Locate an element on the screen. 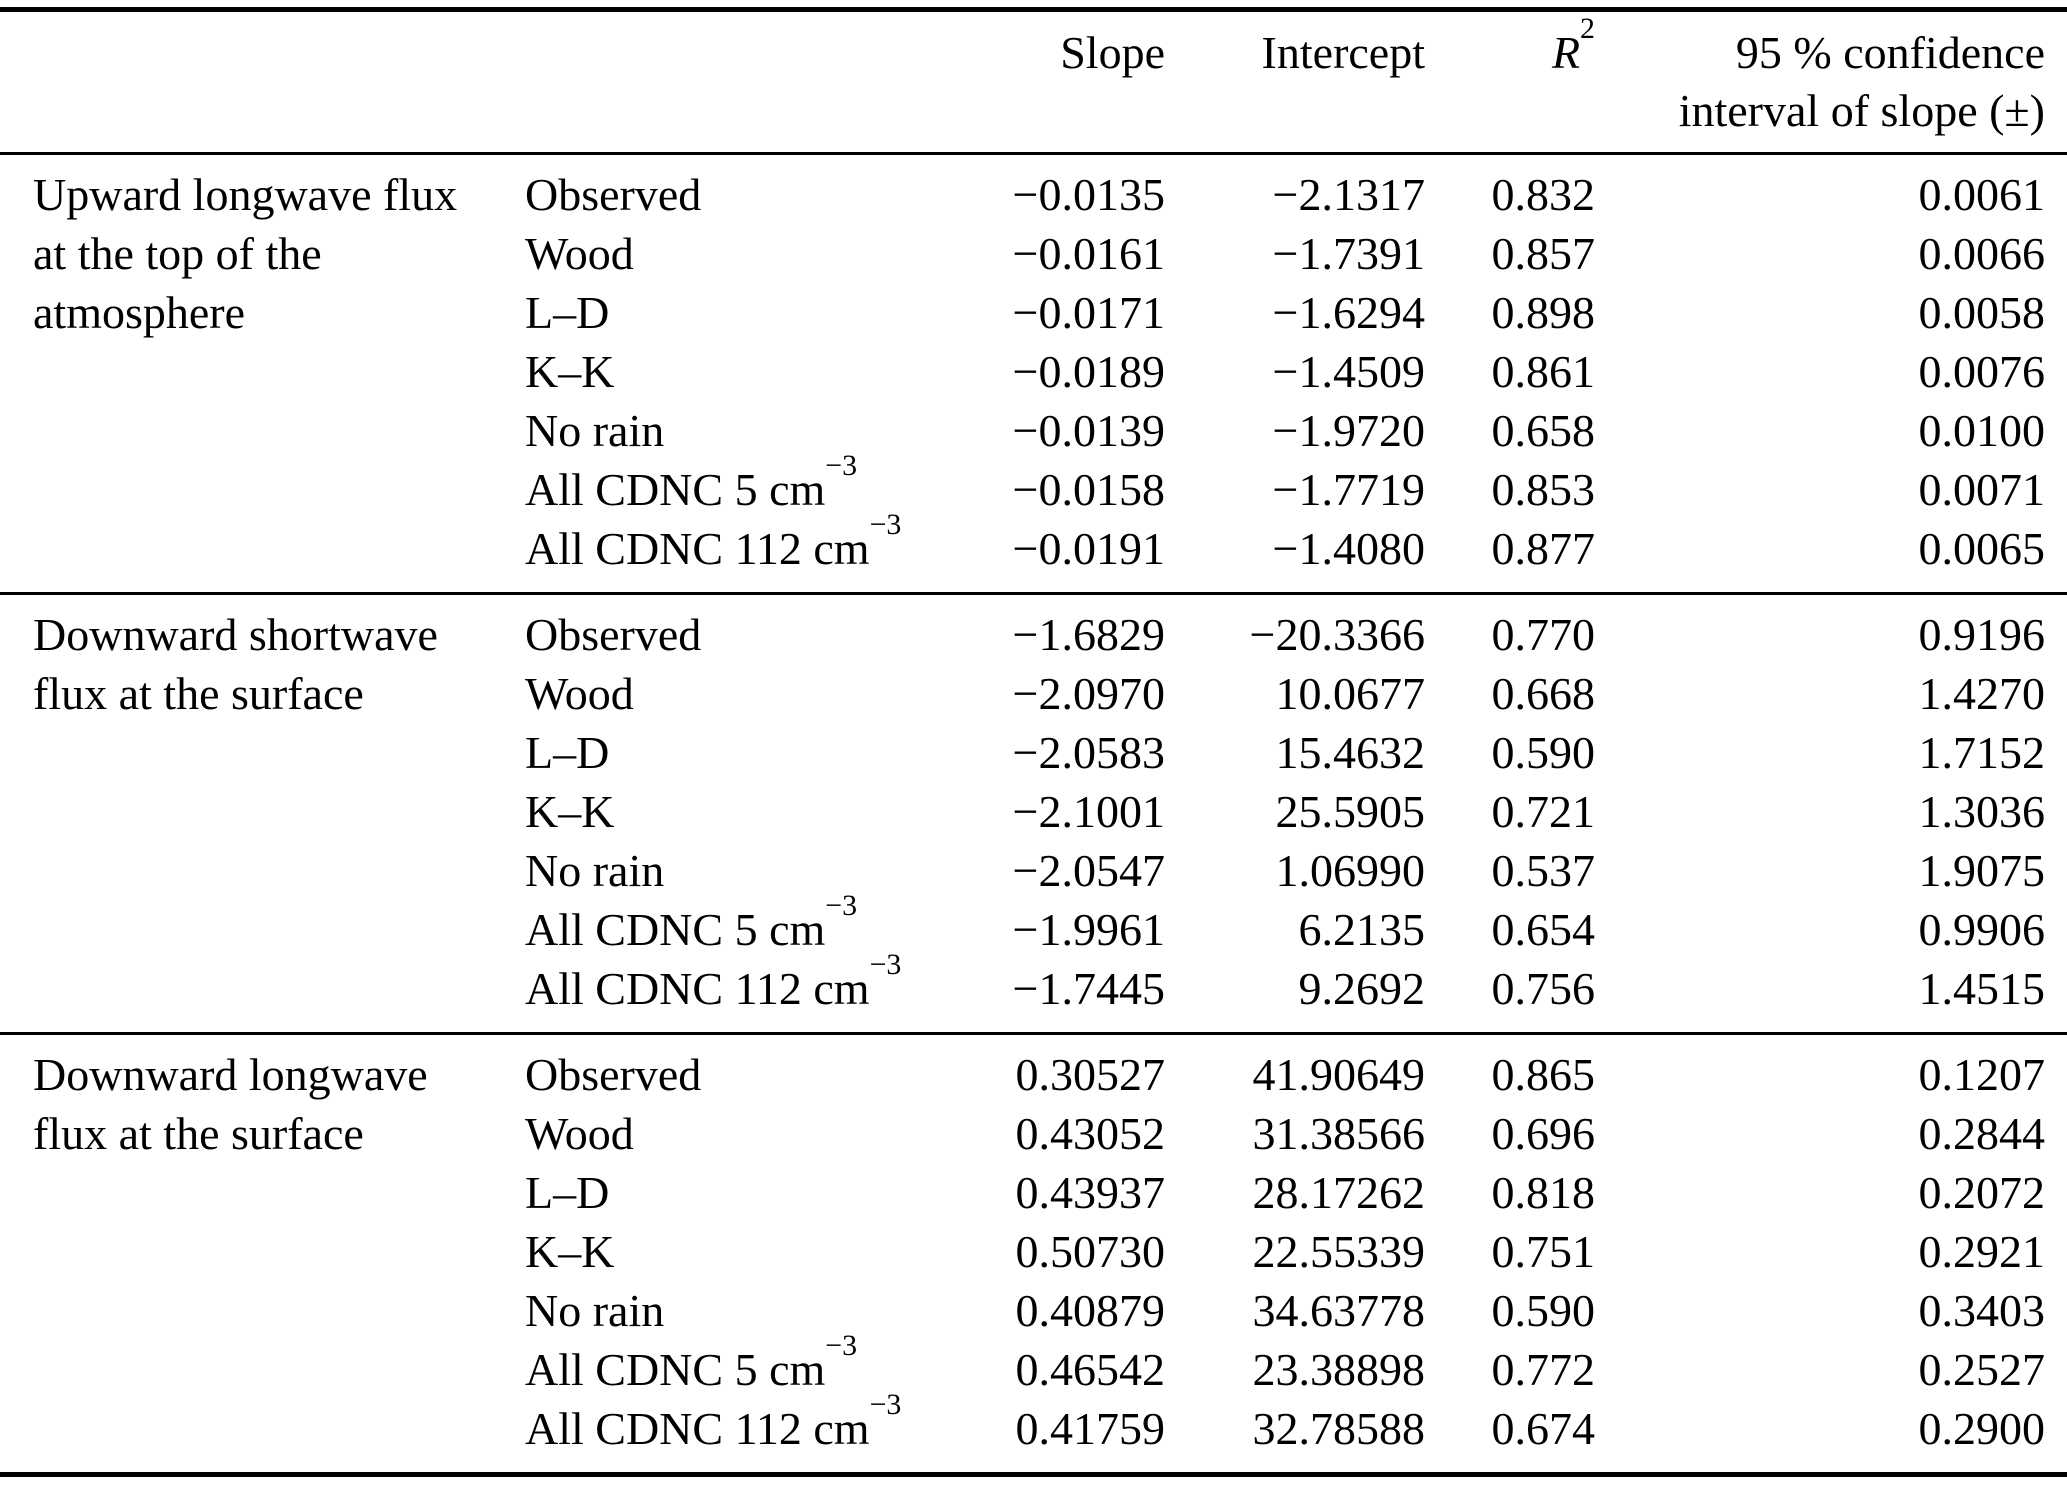 This screenshot has width=2067, height=1486. table-row: K–K −2.1001 25.5905 0.721 1.3036 is located at coordinates (1033, 811).